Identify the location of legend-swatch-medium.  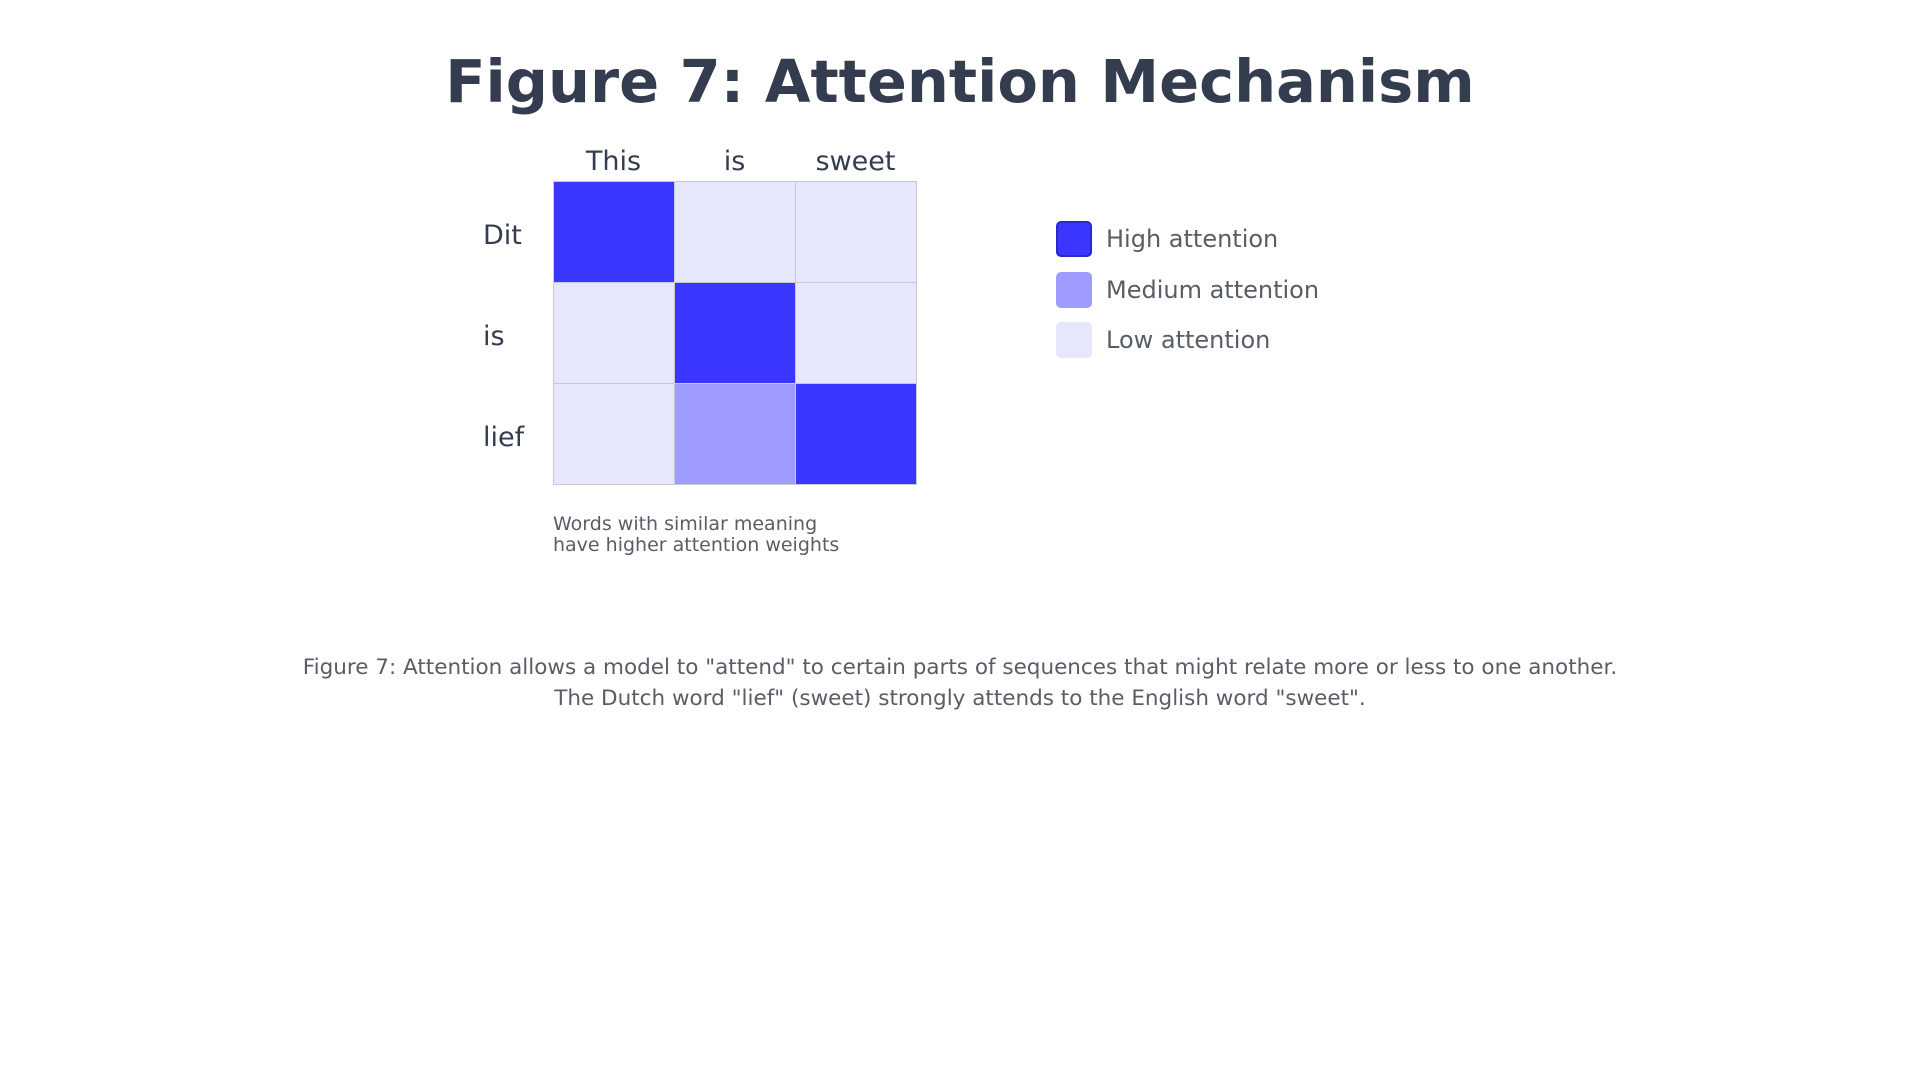
(1074, 290).